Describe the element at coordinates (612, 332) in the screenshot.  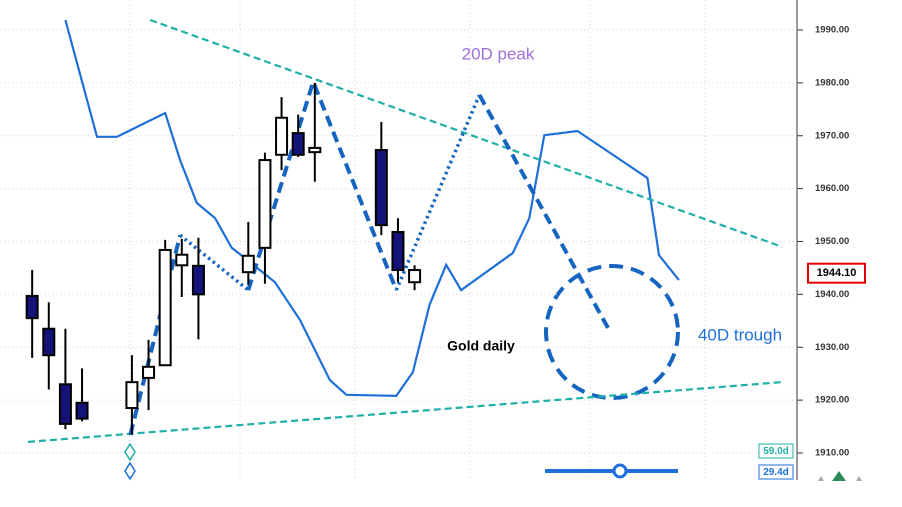
I see `trough-circle` at that location.